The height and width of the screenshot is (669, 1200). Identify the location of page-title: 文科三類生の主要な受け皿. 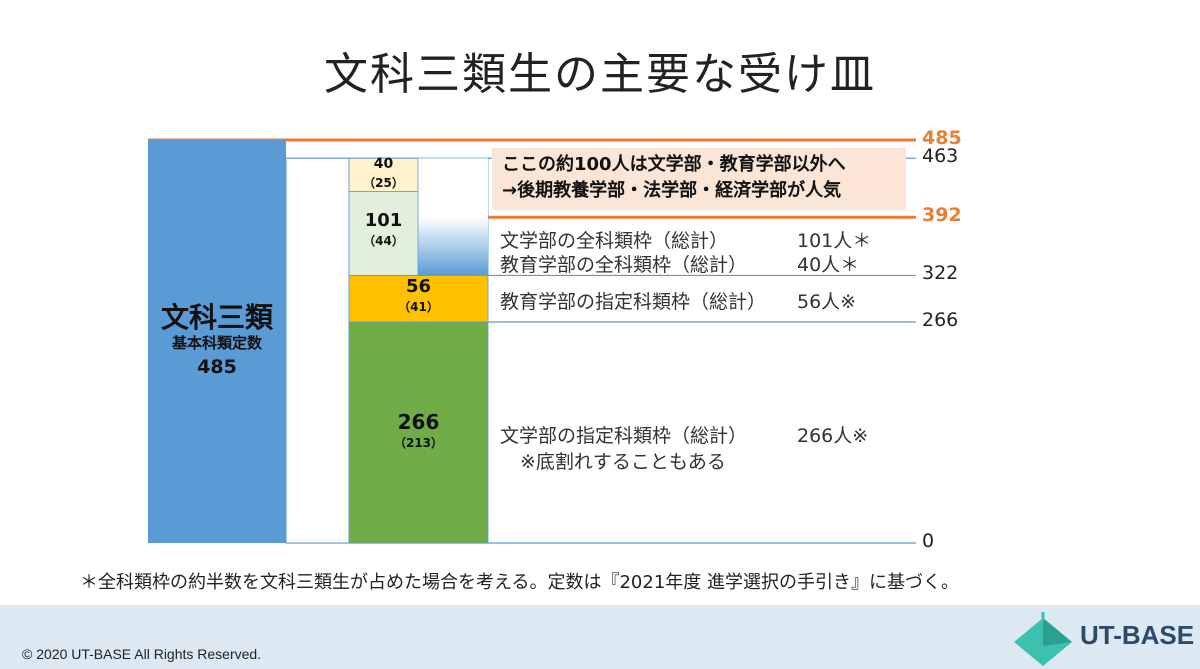
(600, 74).